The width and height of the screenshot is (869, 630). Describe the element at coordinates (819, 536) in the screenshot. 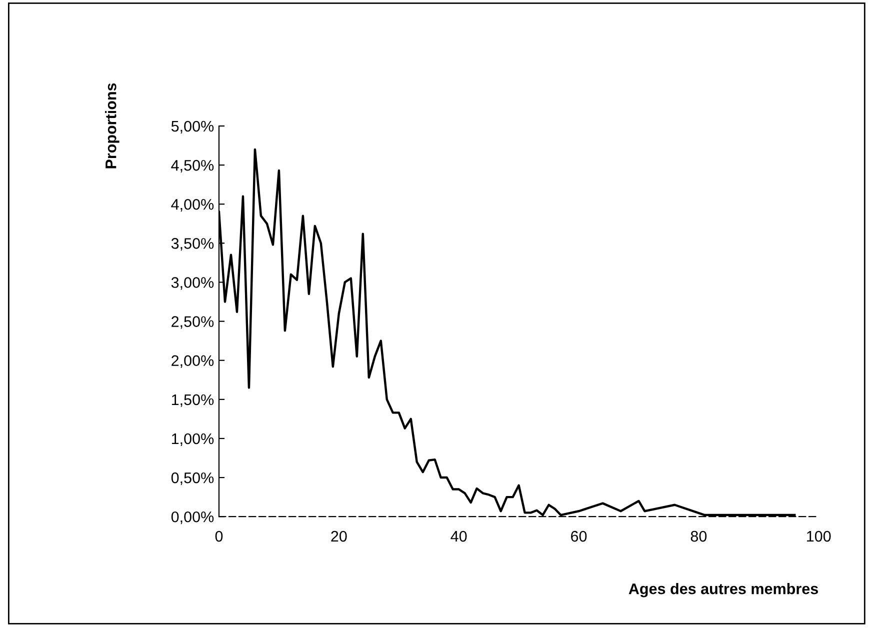

I see `x-tick-label: 100` at that location.